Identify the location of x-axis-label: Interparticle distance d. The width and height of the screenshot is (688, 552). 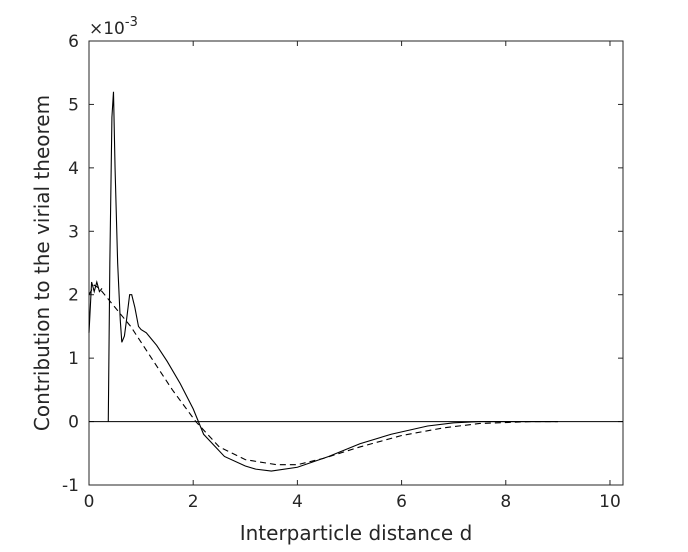
(356, 533).